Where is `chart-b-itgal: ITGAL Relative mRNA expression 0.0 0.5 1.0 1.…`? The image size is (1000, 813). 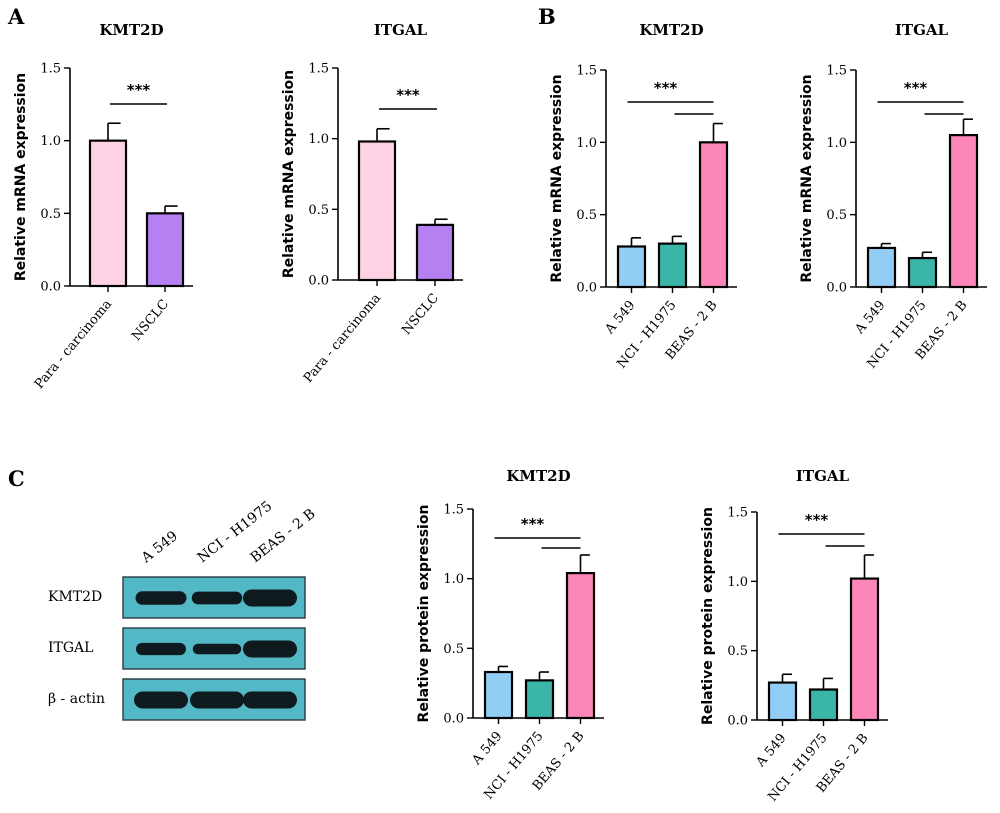
chart-b-itgal: ITGAL Relative mRNA expression 0.0 0.5 1.0 1.… is located at coordinates (893, 196).